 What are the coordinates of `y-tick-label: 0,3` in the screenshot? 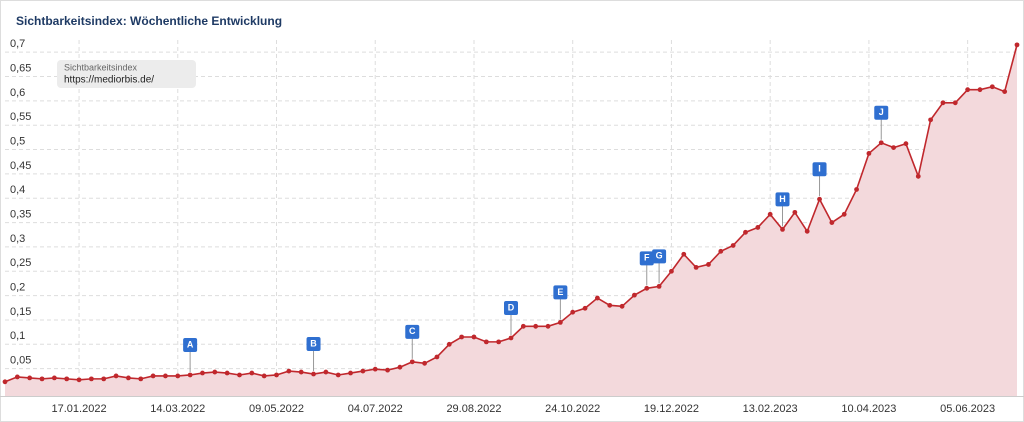 It's located at (17, 239).